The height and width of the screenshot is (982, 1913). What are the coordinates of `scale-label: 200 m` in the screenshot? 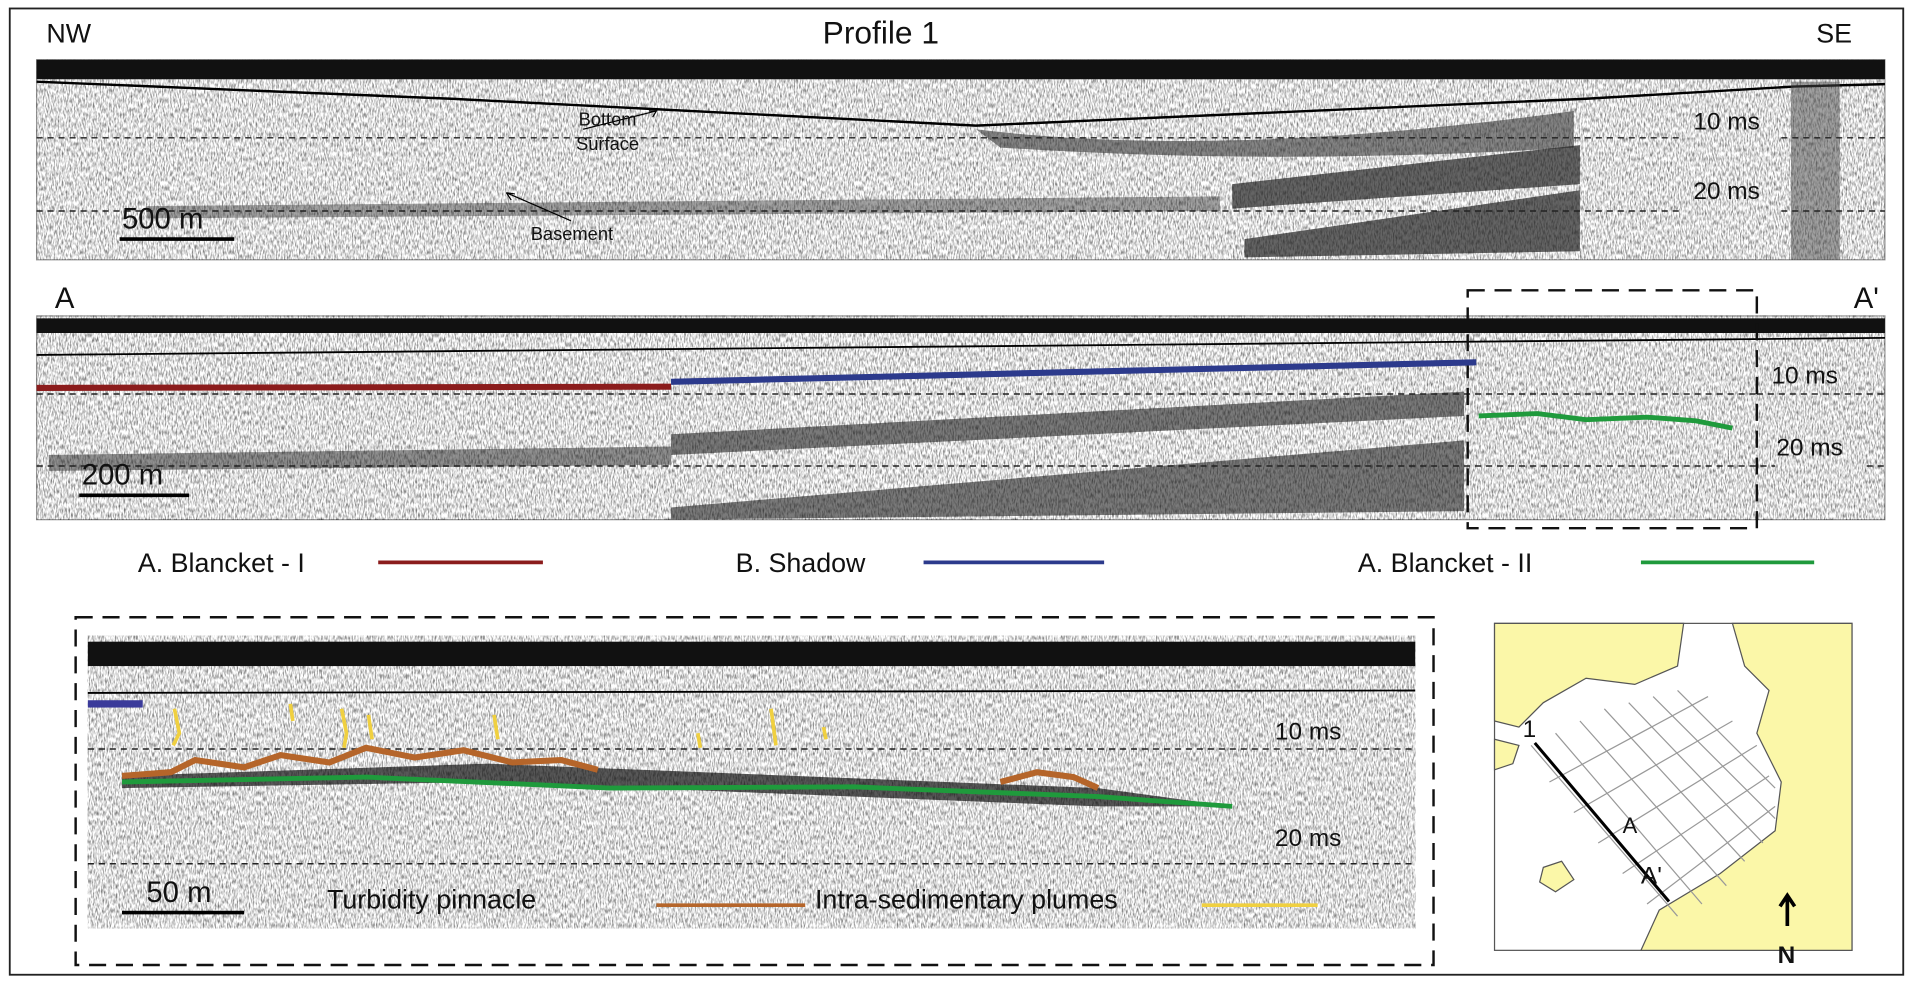 It's located at (122, 475).